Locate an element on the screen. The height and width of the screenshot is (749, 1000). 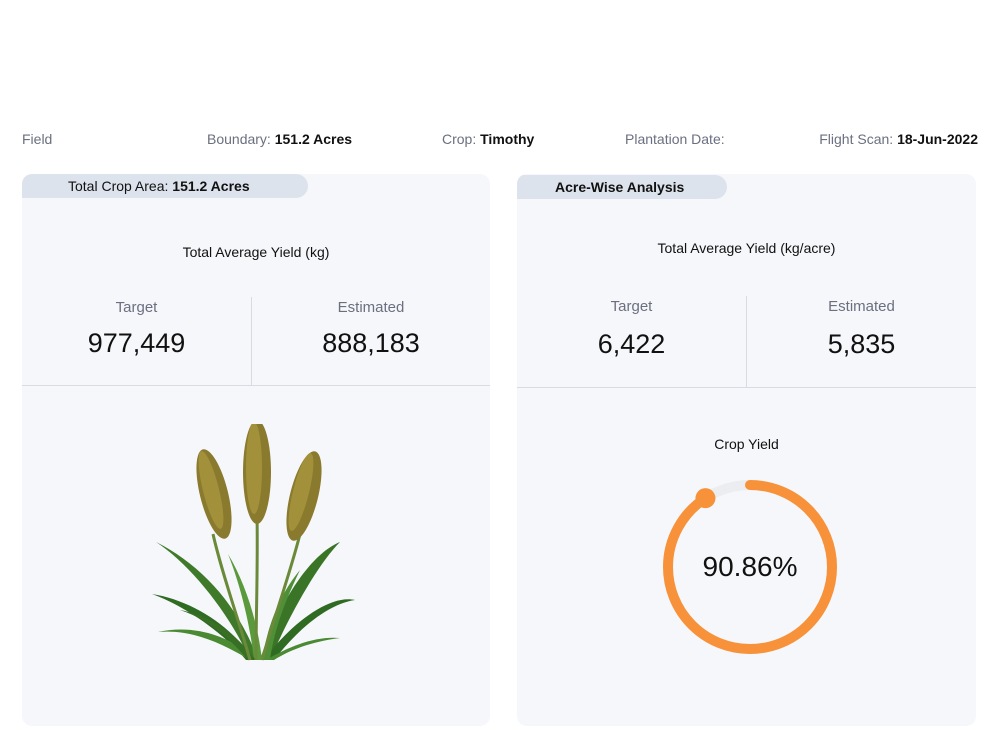
flight-scan-label: Flight Scan: is located at coordinates (856, 139).